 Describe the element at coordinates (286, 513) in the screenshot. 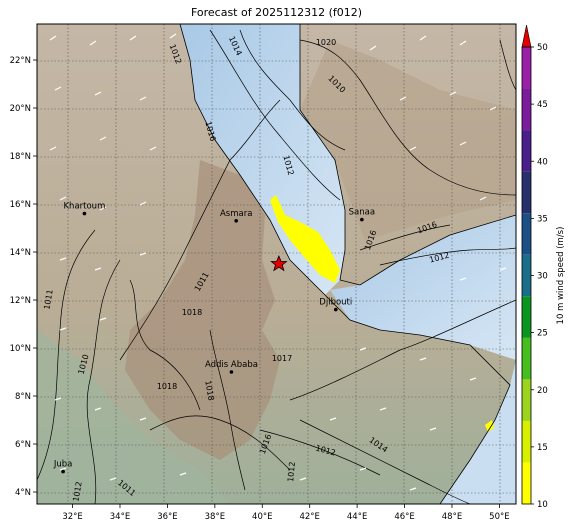

I see `lon-axis: 32°E 34°E 36°E 38°E 40°E 42°E 44°E 46°E 48°E 50°E` at that location.